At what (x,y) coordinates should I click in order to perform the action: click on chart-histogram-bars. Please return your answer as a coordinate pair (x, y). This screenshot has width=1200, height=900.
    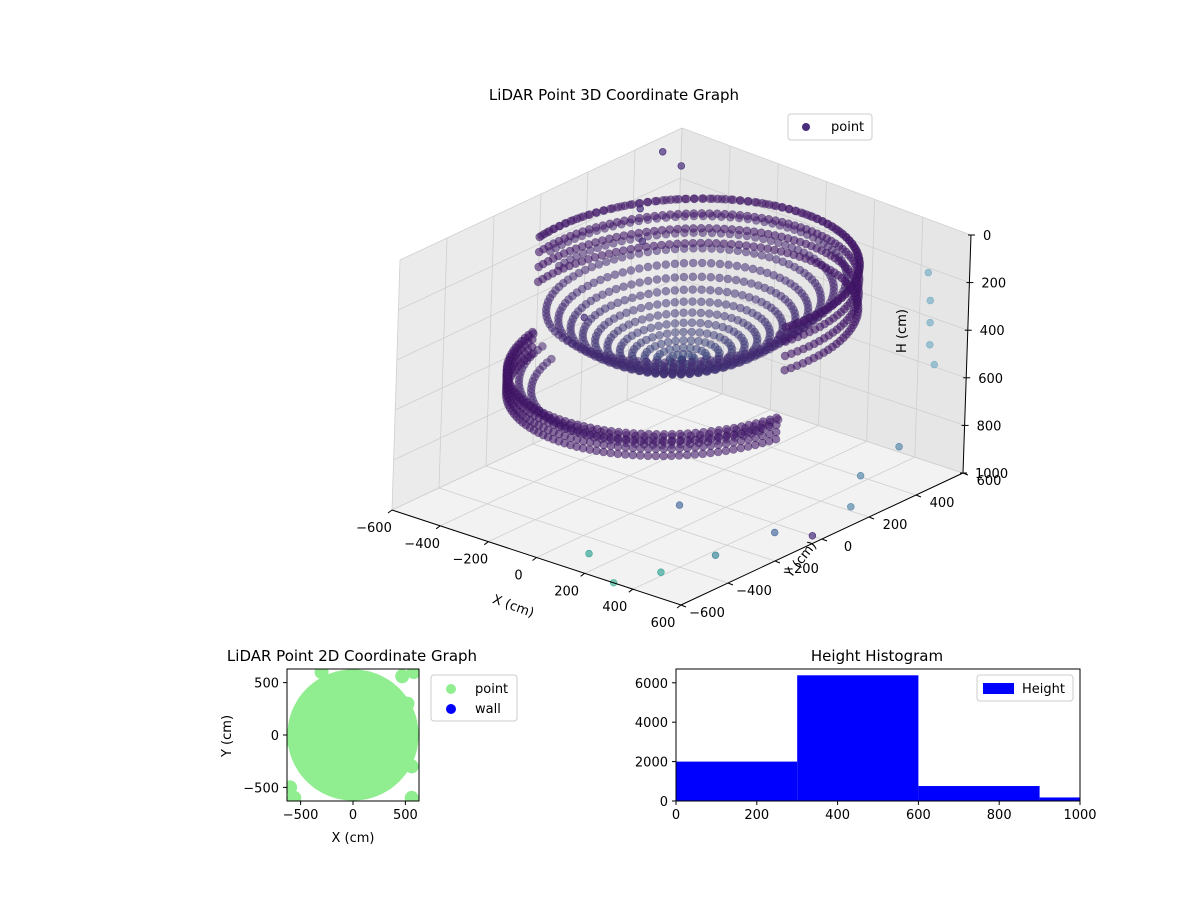
    Looking at the image, I should click on (878, 738).